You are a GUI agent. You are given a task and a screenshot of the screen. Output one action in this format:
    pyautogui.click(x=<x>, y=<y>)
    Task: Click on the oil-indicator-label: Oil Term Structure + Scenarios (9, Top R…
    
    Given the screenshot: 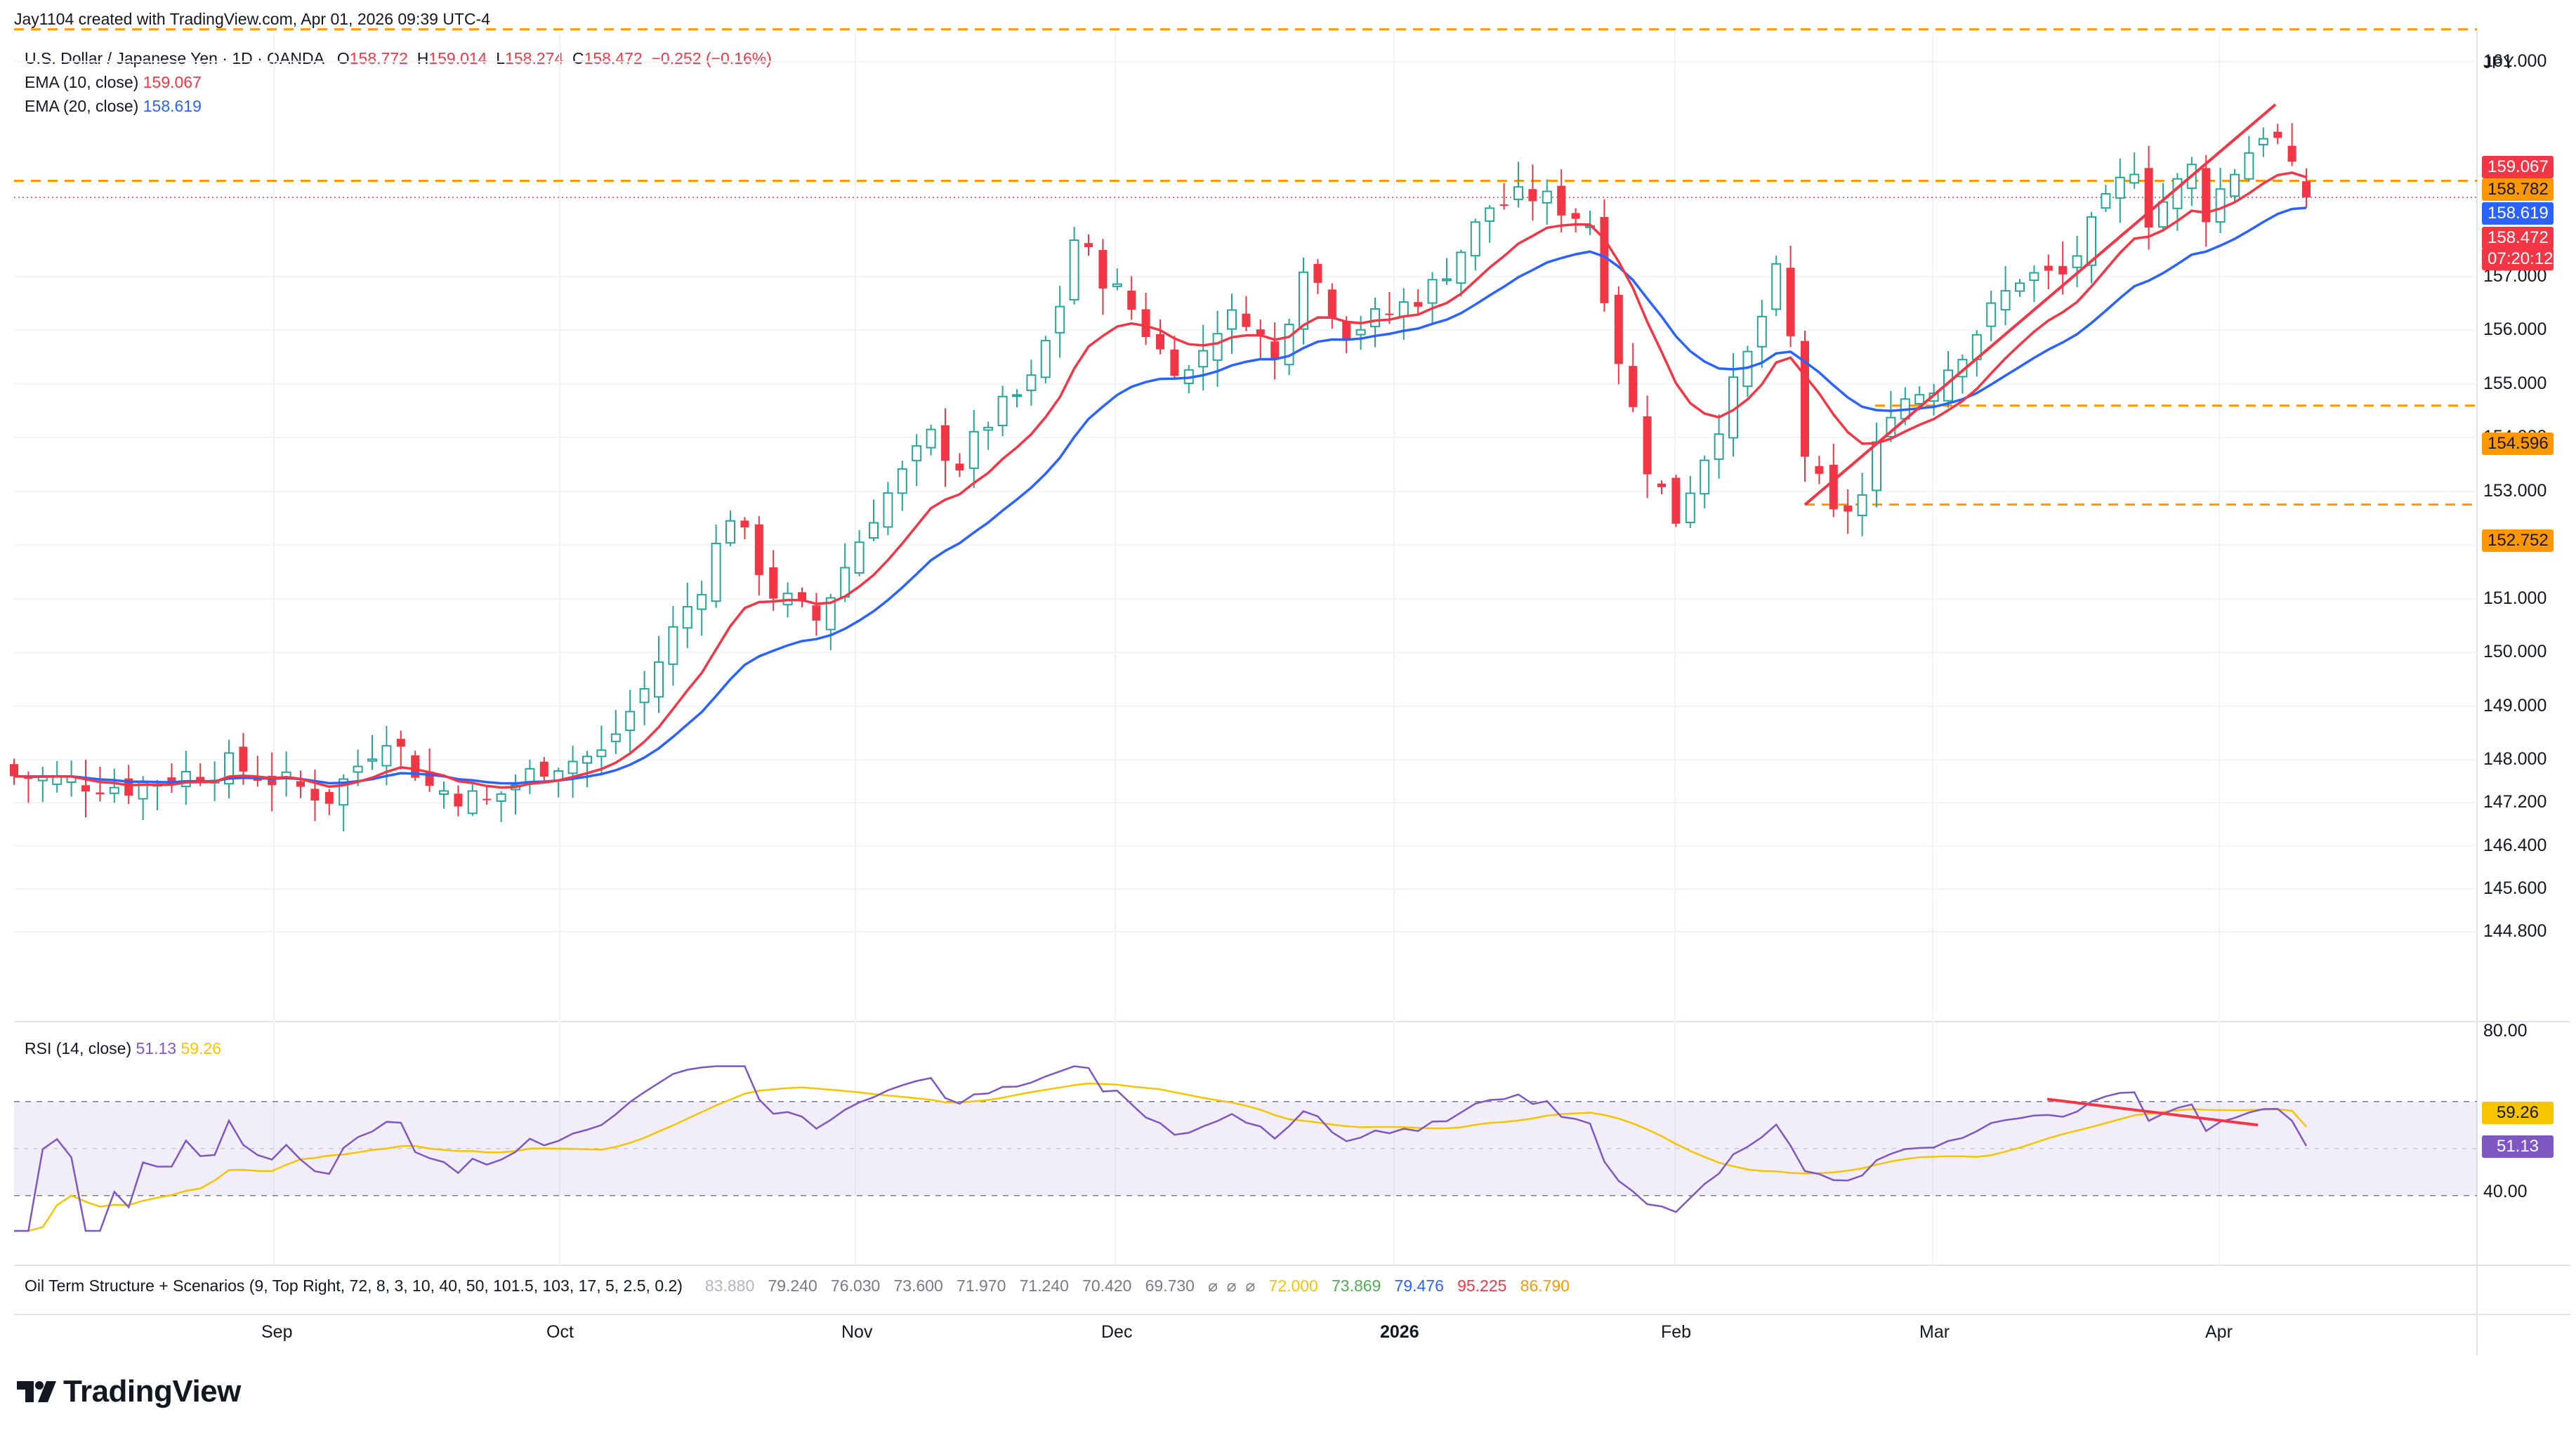 What is the action you would take?
    pyautogui.click(x=354, y=1286)
    